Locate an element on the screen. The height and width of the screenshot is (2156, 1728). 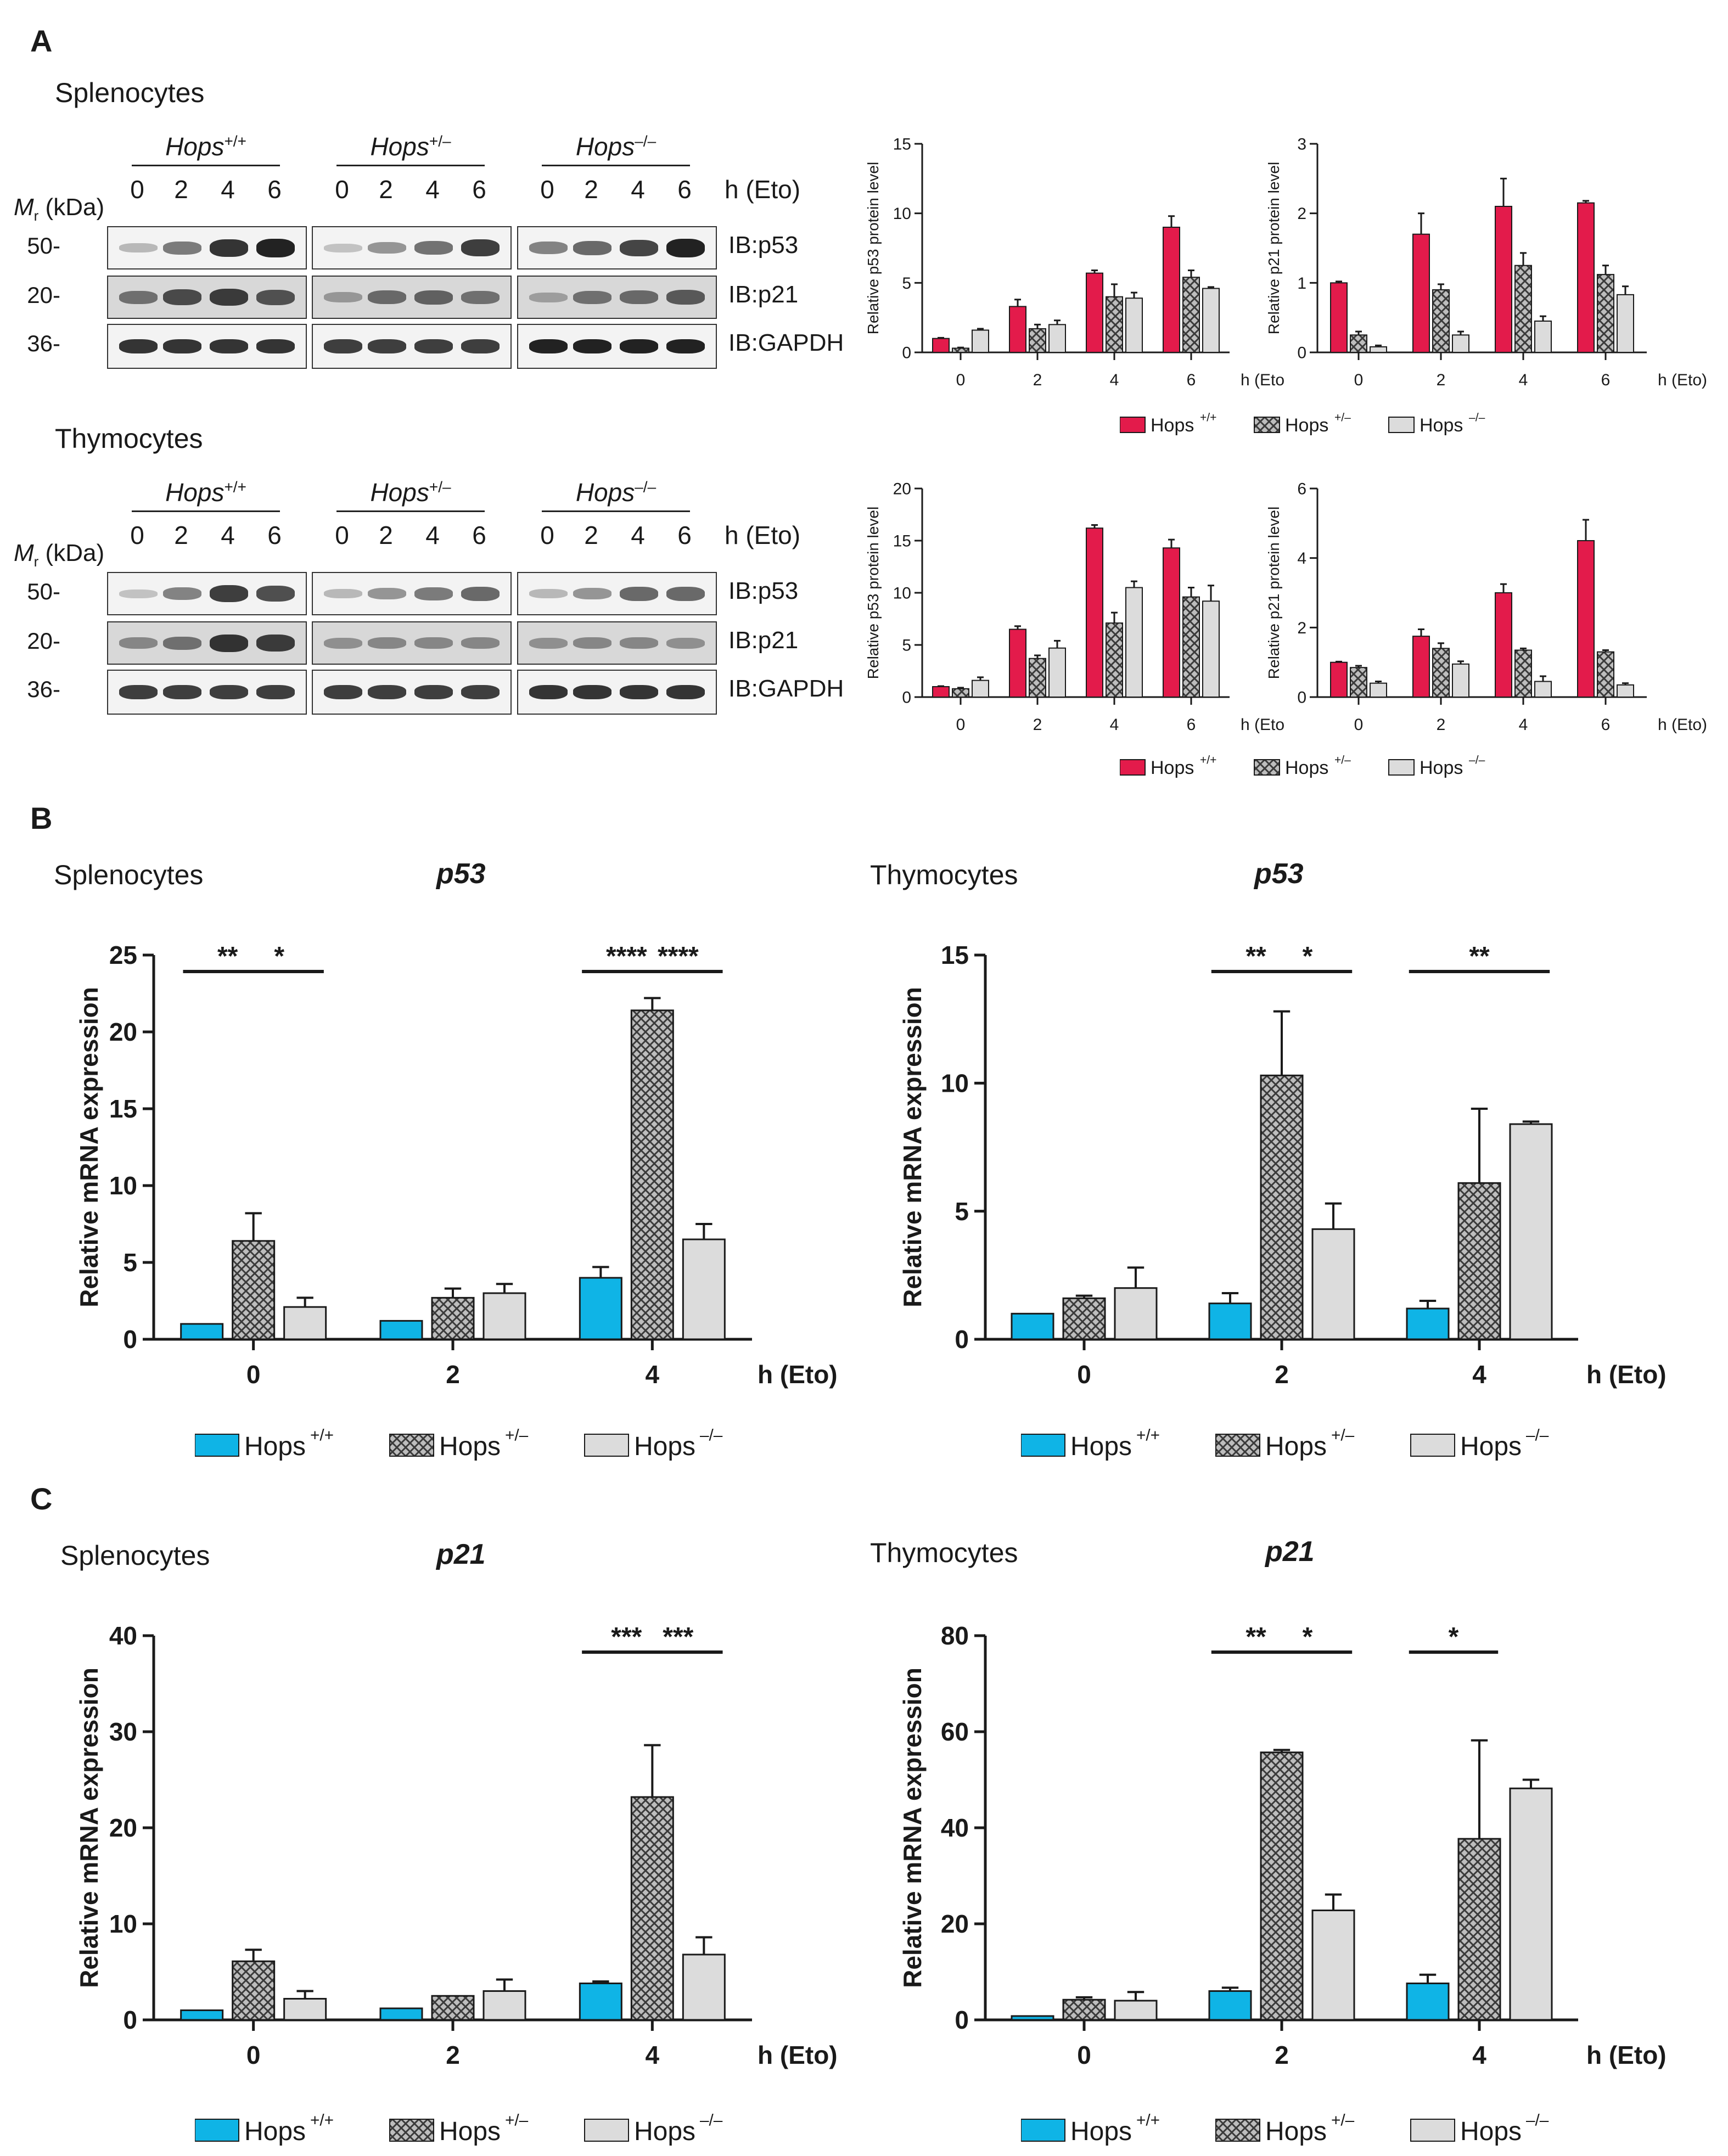
y-axis-title: Relative mRNA expression is located at coordinates (89, 1828).